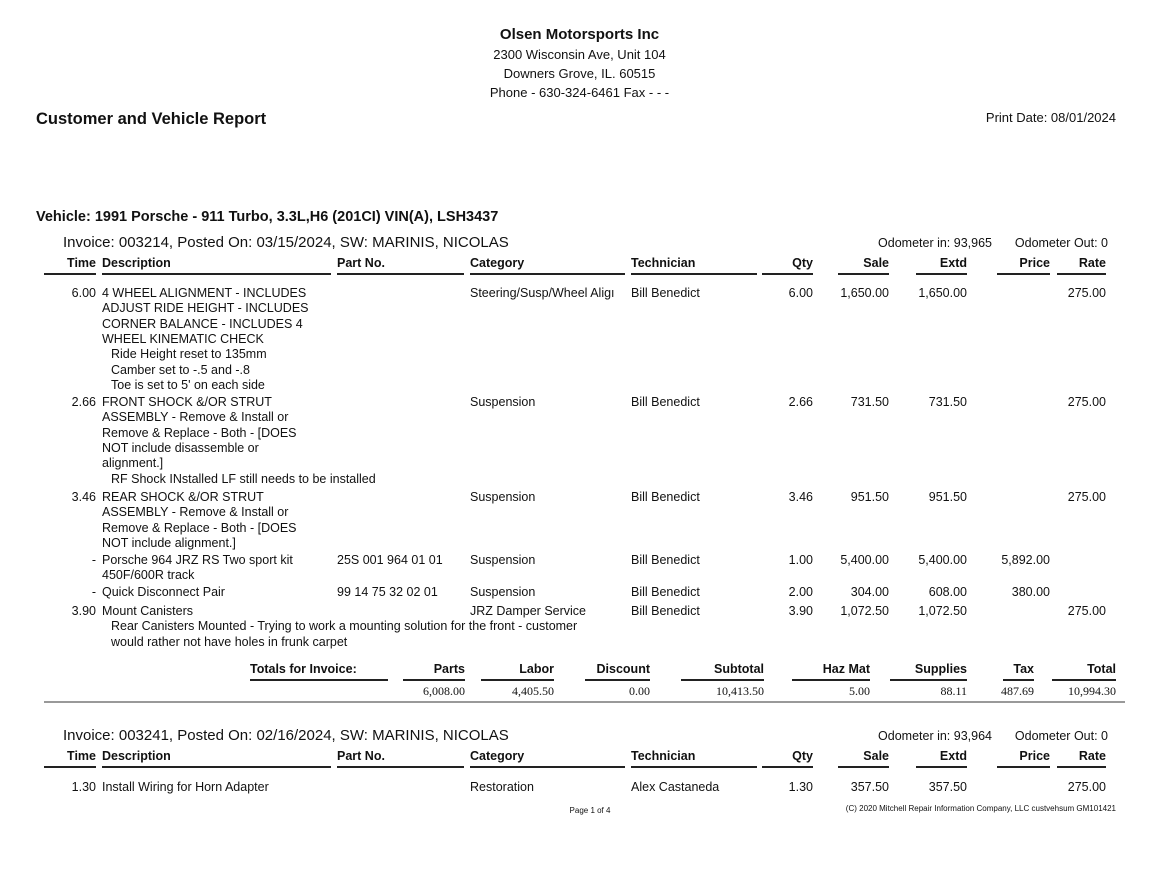 This screenshot has width=1159, height=879. I want to click on totals-value-supplies: 88.11, so click(953, 691).